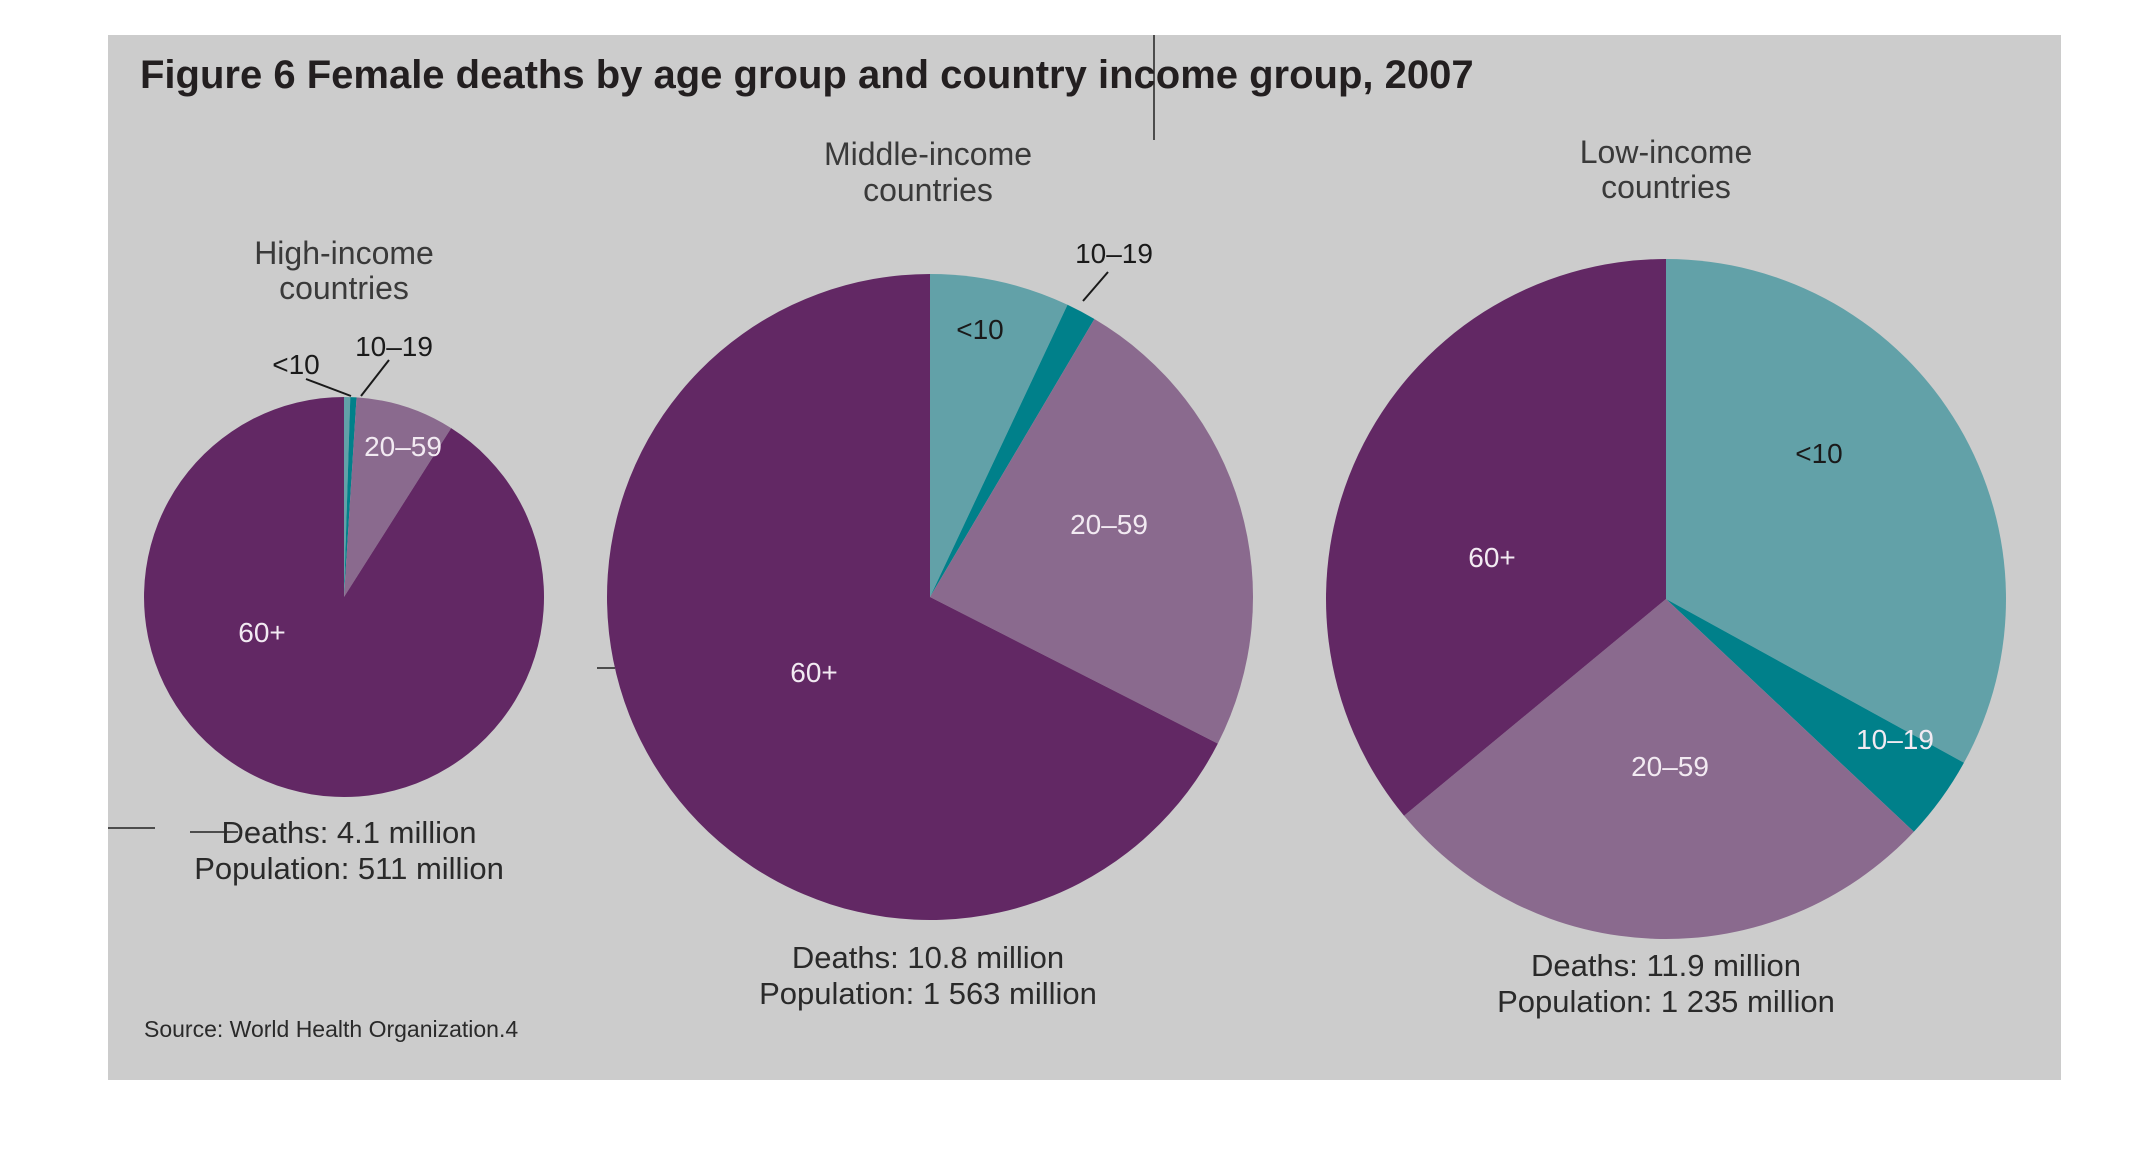 The height and width of the screenshot is (1166, 2154). What do you see at coordinates (928, 957) in the screenshot?
I see `deaths-note: Deaths: 10.8 million` at bounding box center [928, 957].